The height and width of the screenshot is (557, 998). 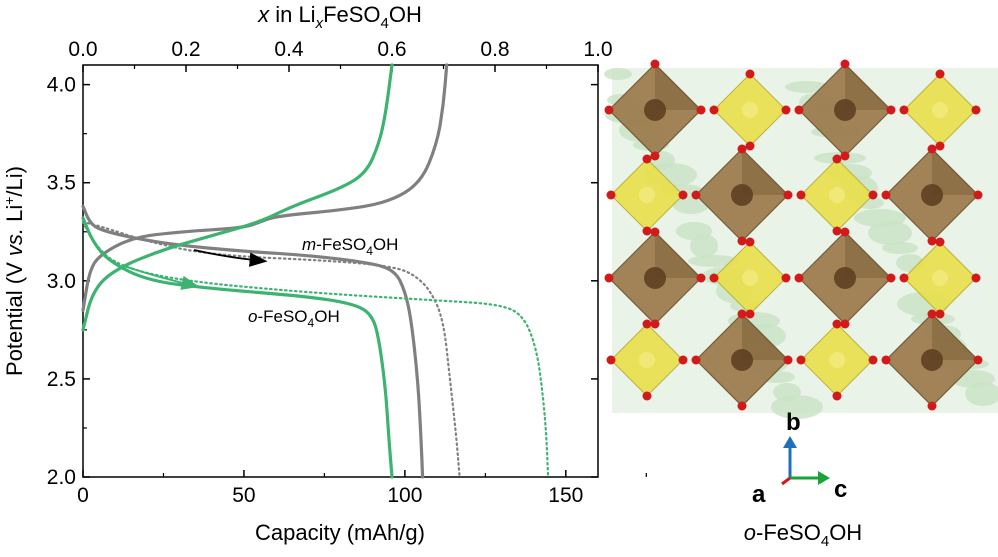 What do you see at coordinates (391, 49) in the screenshot?
I see `top-tick-label: 0.6` at bounding box center [391, 49].